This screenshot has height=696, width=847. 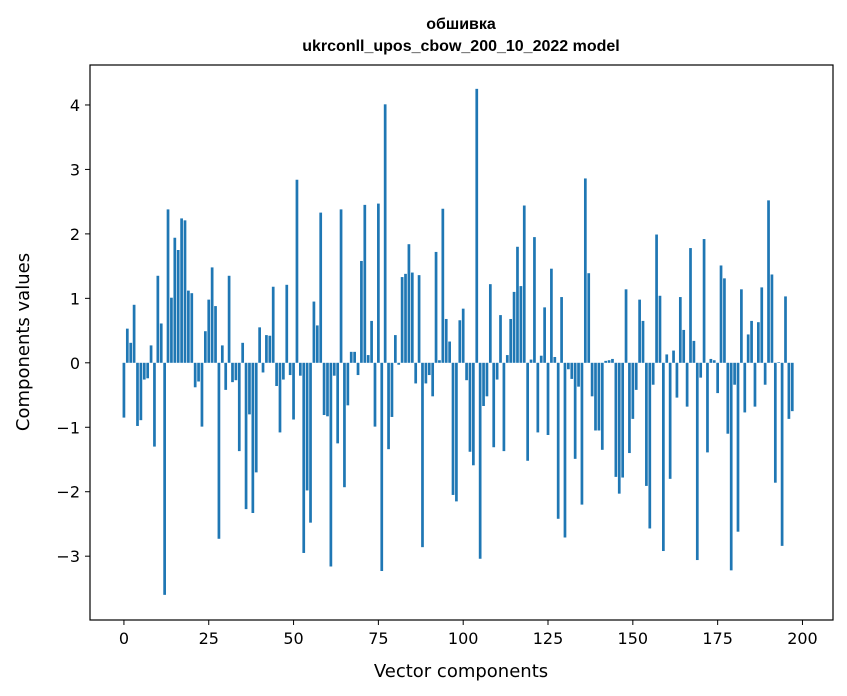 I want to click on y-axis-label: Components values, so click(x=23, y=342).